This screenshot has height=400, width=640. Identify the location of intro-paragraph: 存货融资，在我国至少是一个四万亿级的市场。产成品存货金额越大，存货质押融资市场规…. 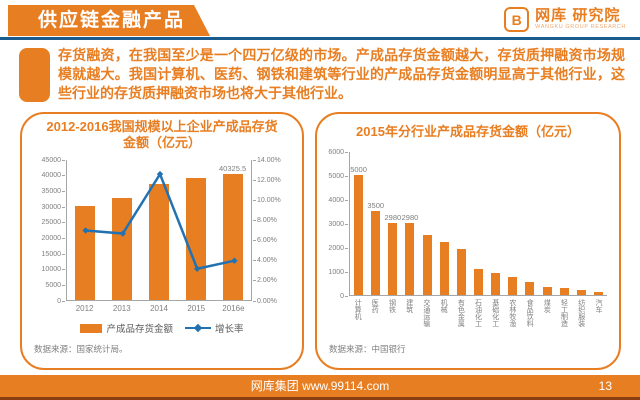
(341, 74).